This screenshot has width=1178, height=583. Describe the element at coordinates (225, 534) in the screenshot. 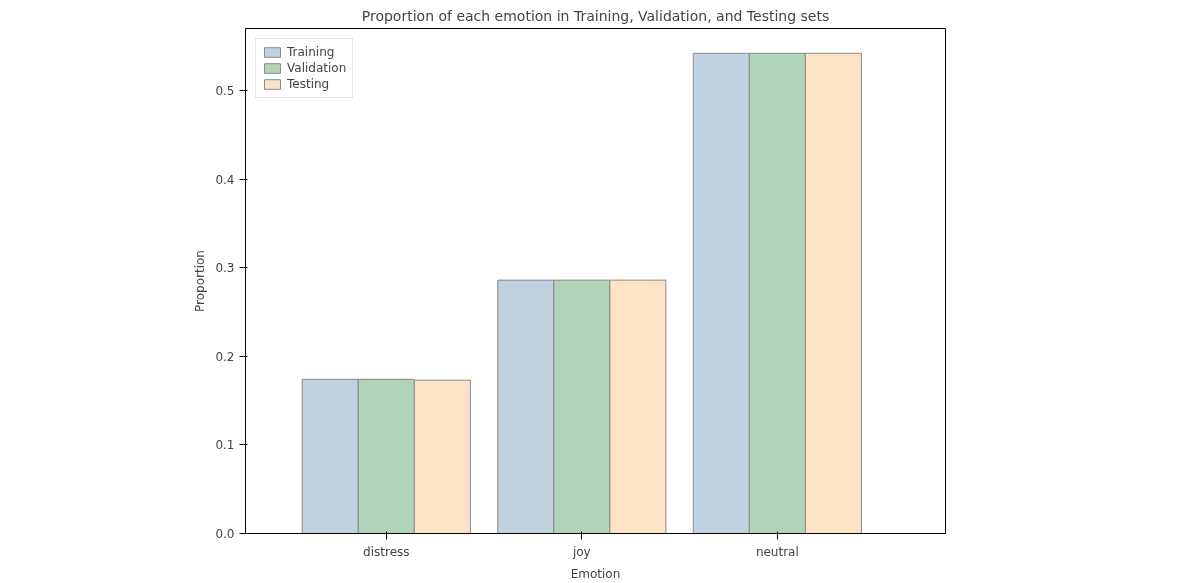

I see `y-tick-label: 0.0` at that location.